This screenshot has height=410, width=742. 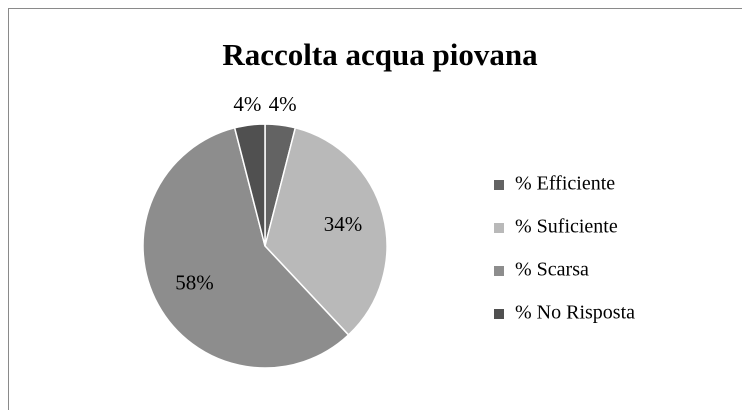 What do you see at coordinates (566, 227) in the screenshot?
I see `legend-label: % Suficiente` at bounding box center [566, 227].